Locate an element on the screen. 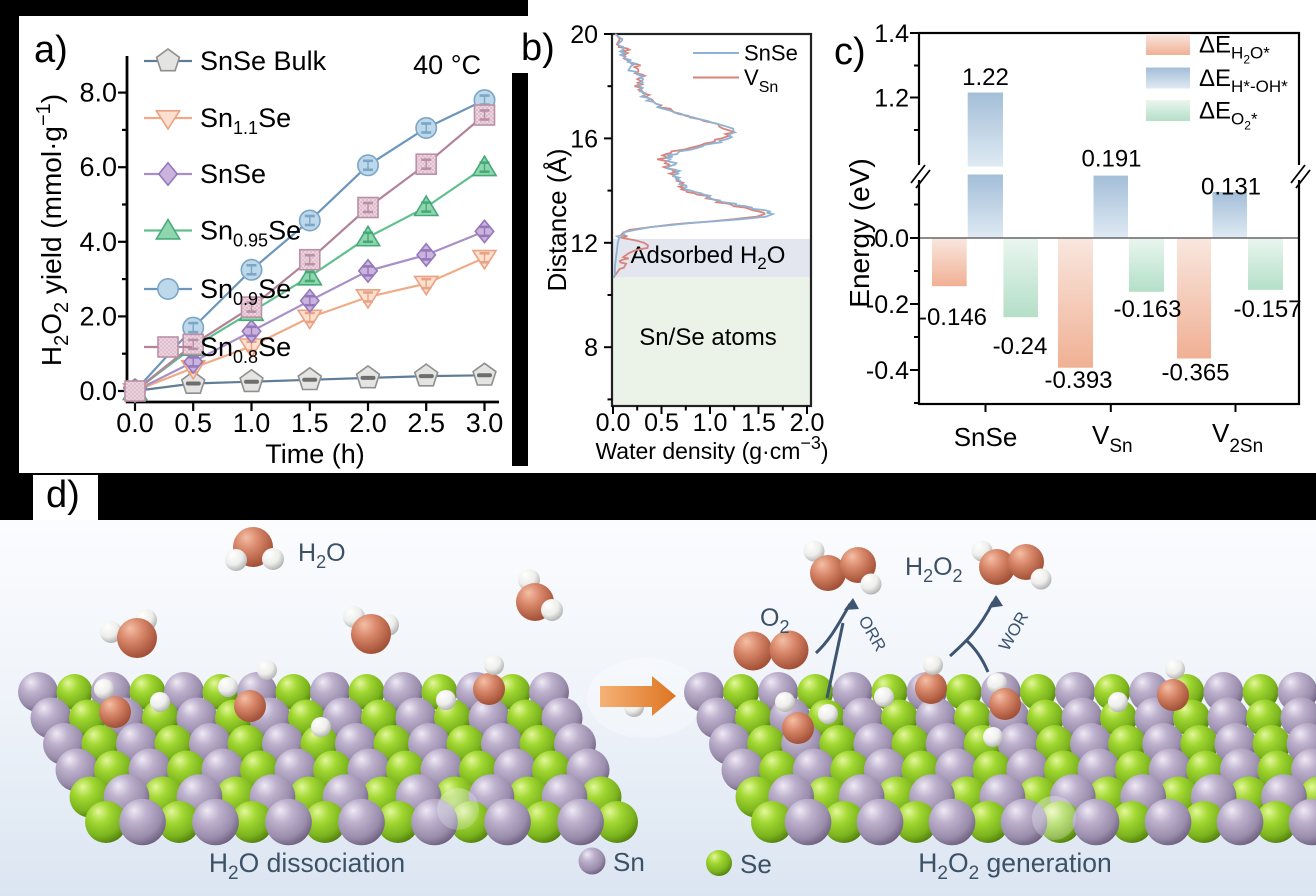 The image size is (1316, 896). svg-text: 1.4 is located at coordinates (891, 34).